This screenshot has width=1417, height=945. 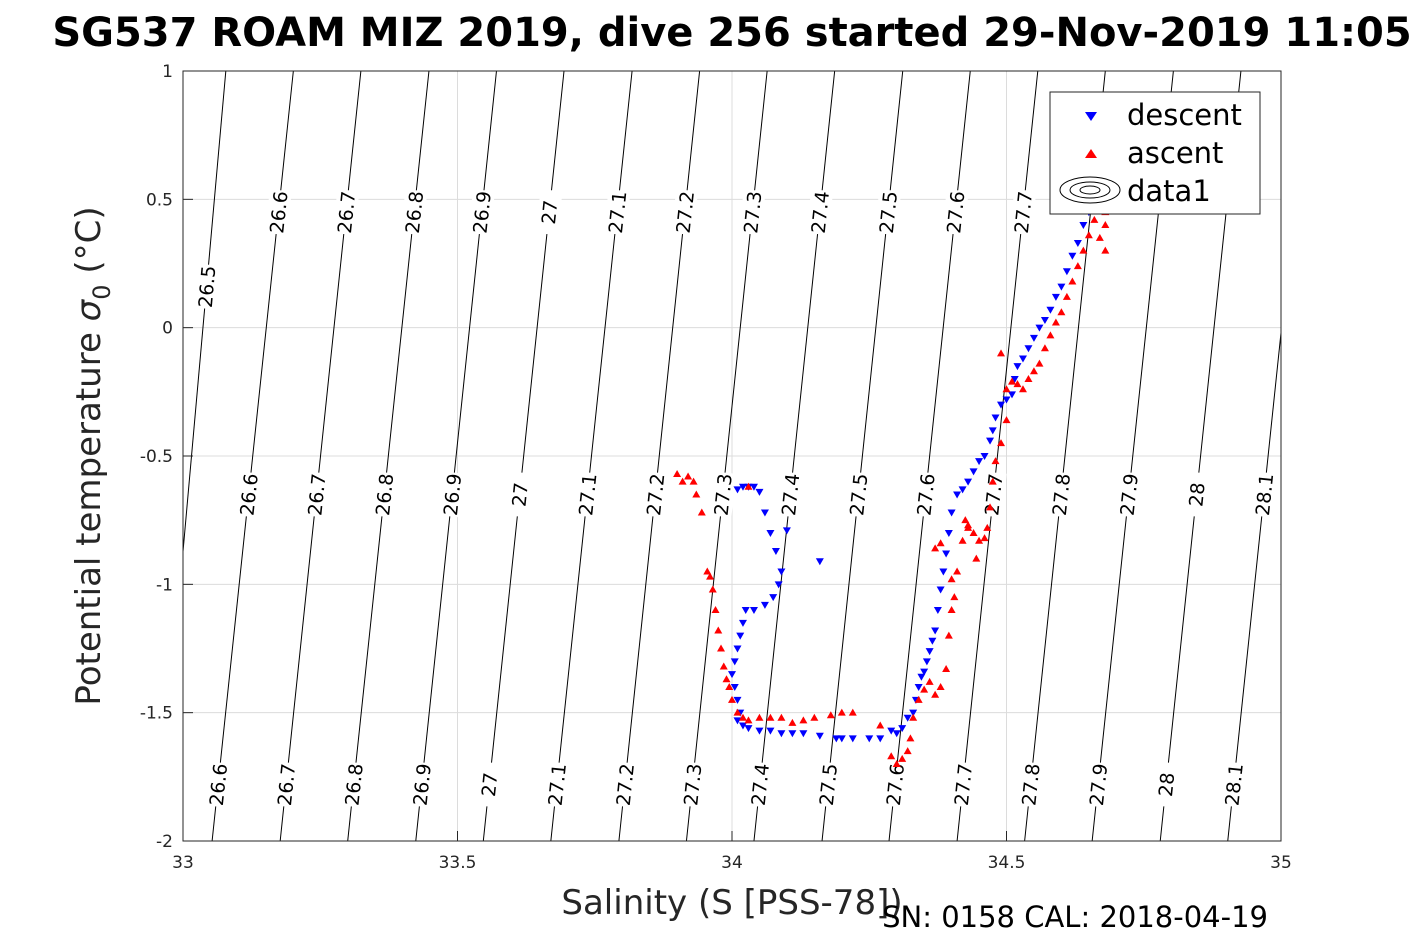 I want to click on y-tick-label: -2, so click(x=164, y=842).